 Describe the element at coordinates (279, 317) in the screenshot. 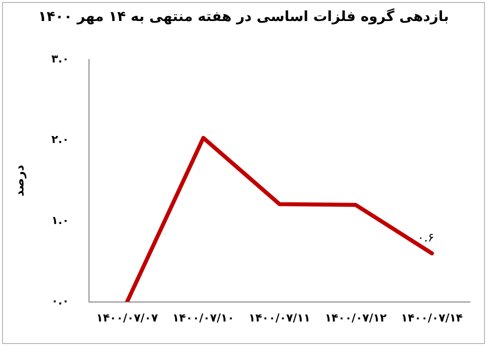

I see `x-tick-label: ۱۴۰۰/۰۷/۱۱` at that location.